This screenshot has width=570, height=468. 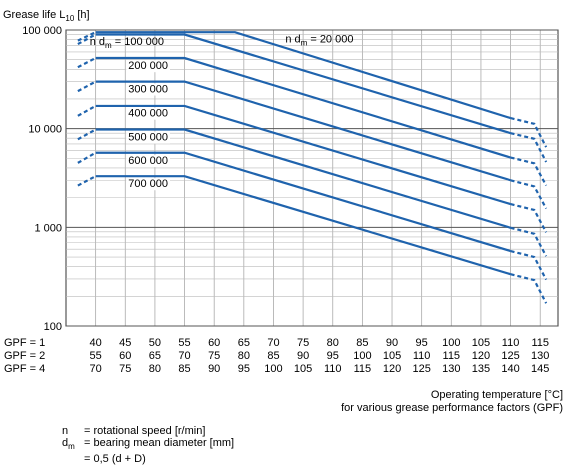 What do you see at coordinates (53, 327) in the screenshot?
I see `y-tick-label: 100` at bounding box center [53, 327].